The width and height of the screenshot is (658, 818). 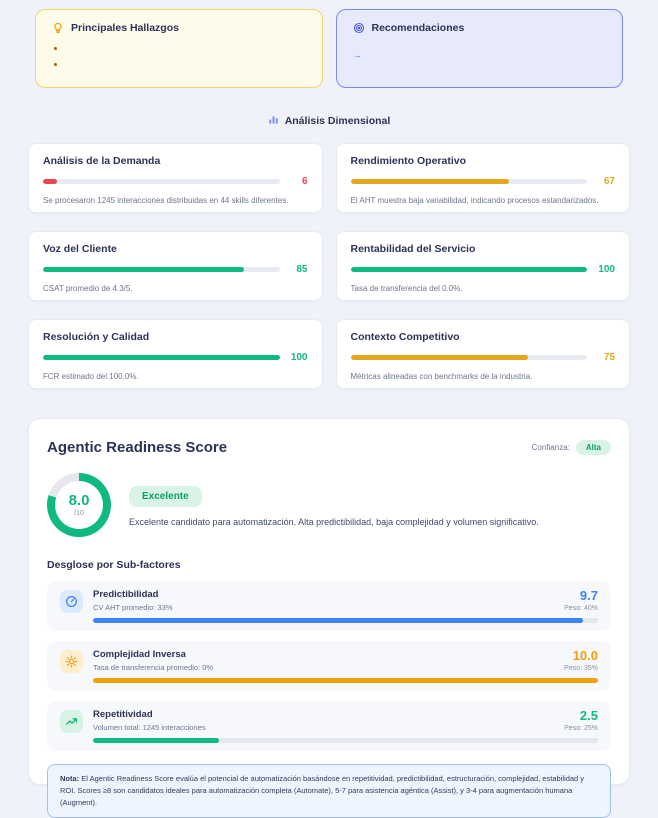 I want to click on findings-title: Principales Hallazgos, so click(x=125, y=28).